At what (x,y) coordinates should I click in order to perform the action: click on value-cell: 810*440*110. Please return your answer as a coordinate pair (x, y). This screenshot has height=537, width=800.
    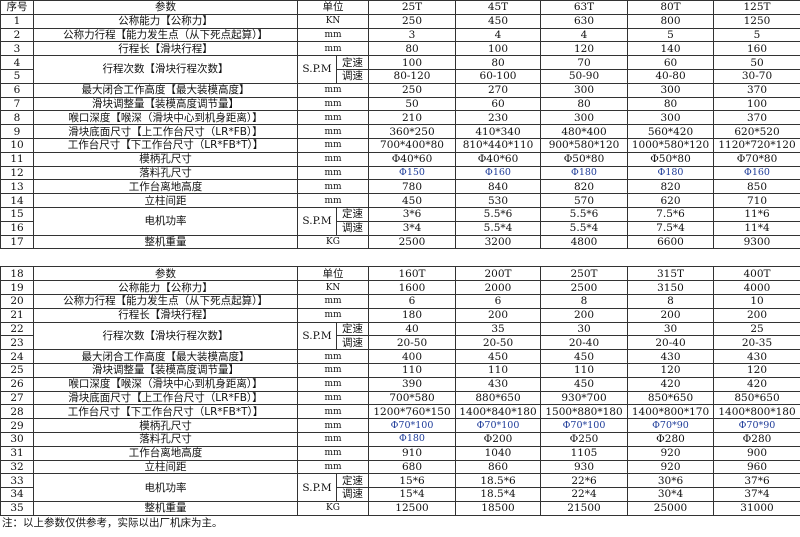
    Looking at the image, I should click on (498, 145).